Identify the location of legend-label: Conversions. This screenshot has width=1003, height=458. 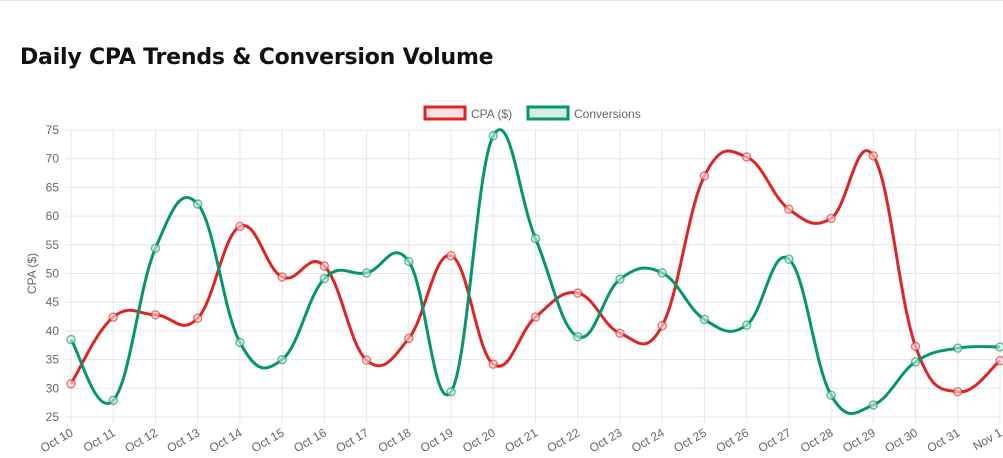
(607, 114).